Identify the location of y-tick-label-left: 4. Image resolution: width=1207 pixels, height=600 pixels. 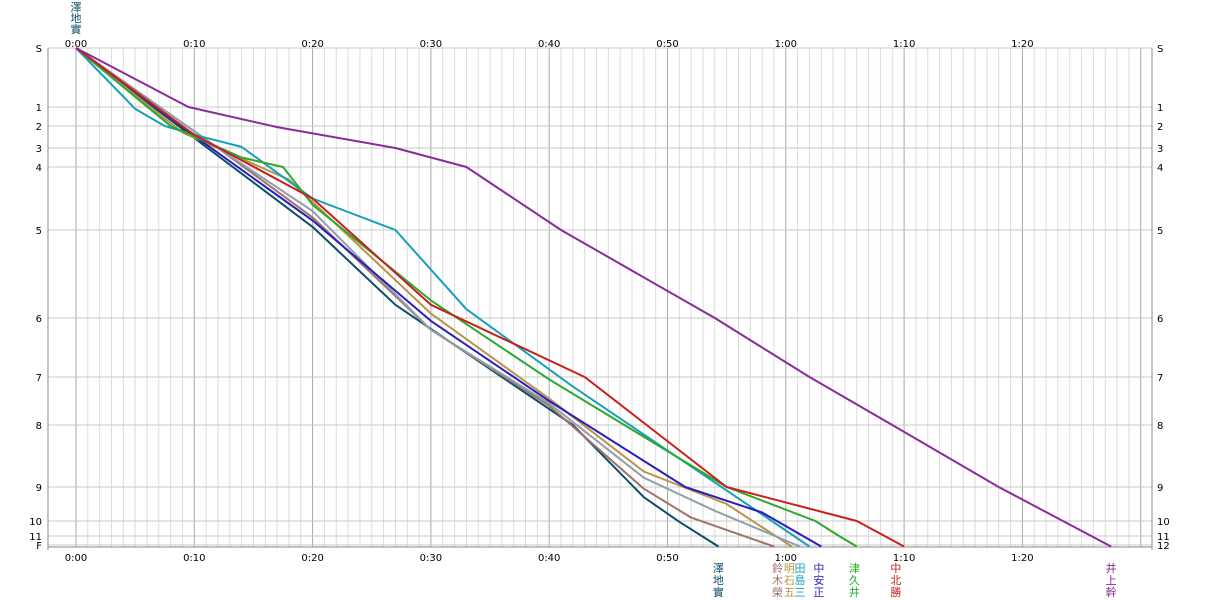
(39, 168).